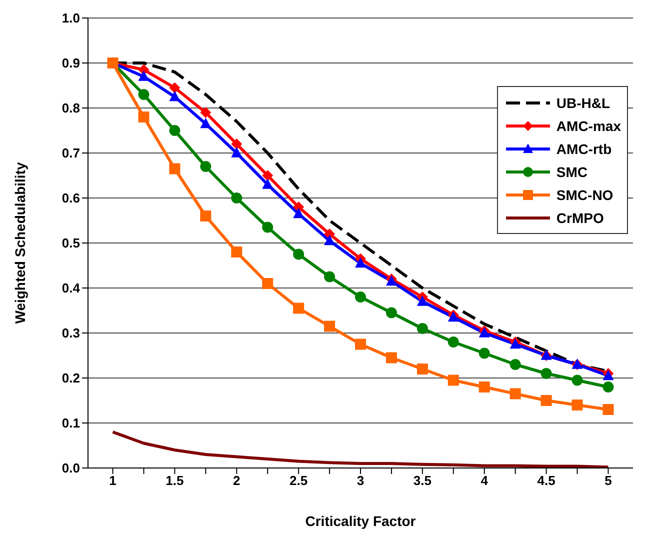 Image resolution: width=667 pixels, height=546 pixels. What do you see at coordinates (71, 288) in the screenshot?
I see `y-tick-label: 0.4` at bounding box center [71, 288].